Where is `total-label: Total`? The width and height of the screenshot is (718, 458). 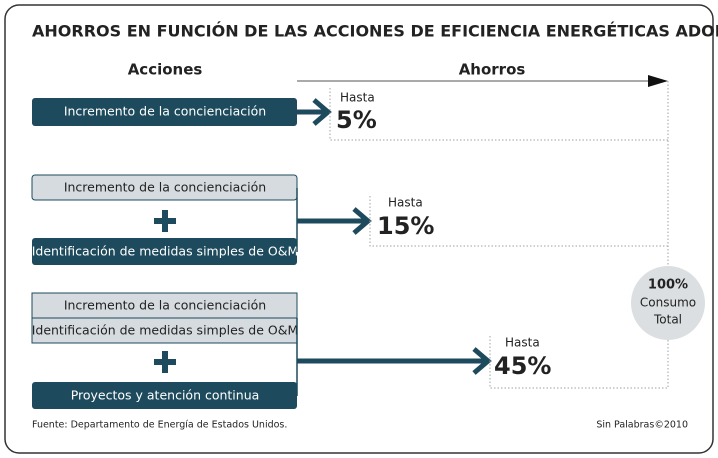
total-label: Total is located at coordinates (667, 320).